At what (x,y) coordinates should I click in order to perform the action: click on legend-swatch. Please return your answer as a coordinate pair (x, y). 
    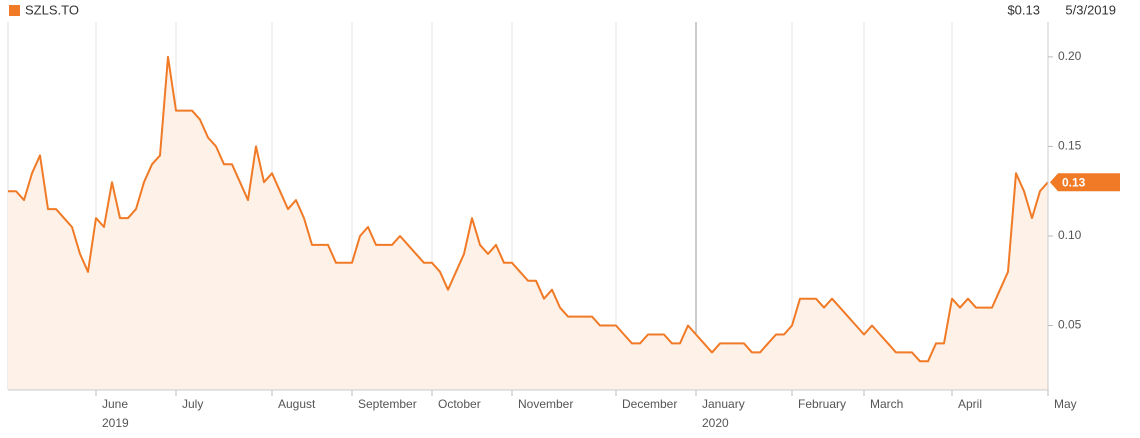
    Looking at the image, I should click on (14, 10).